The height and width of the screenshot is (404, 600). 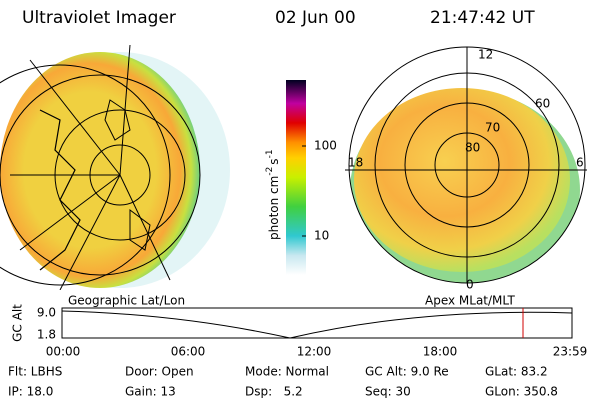 I want to click on status-field: Gain: 13, so click(x=150, y=392).